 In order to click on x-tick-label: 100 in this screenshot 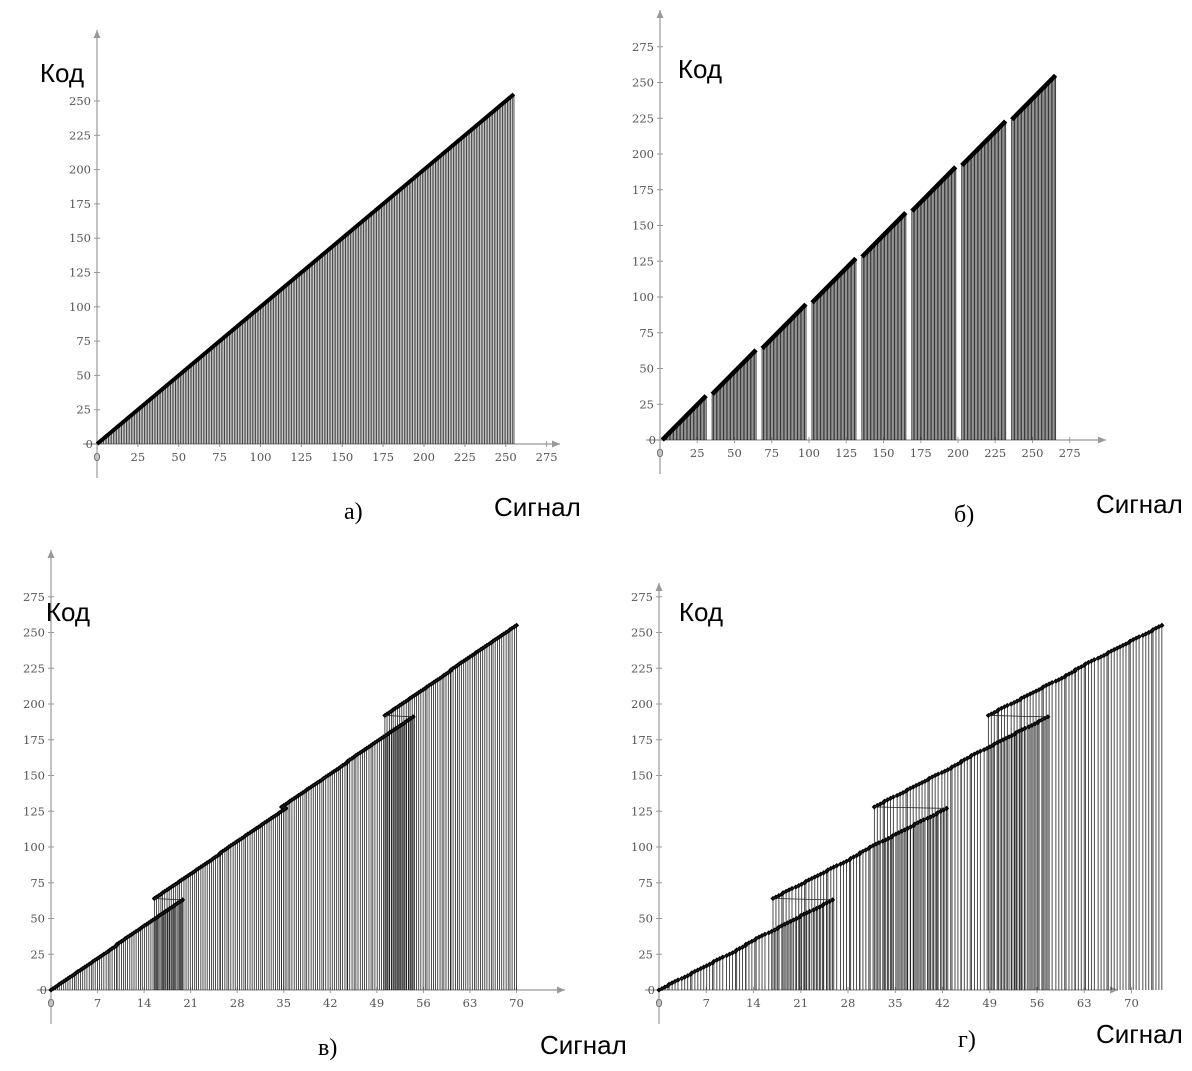, I will do `click(809, 453)`.